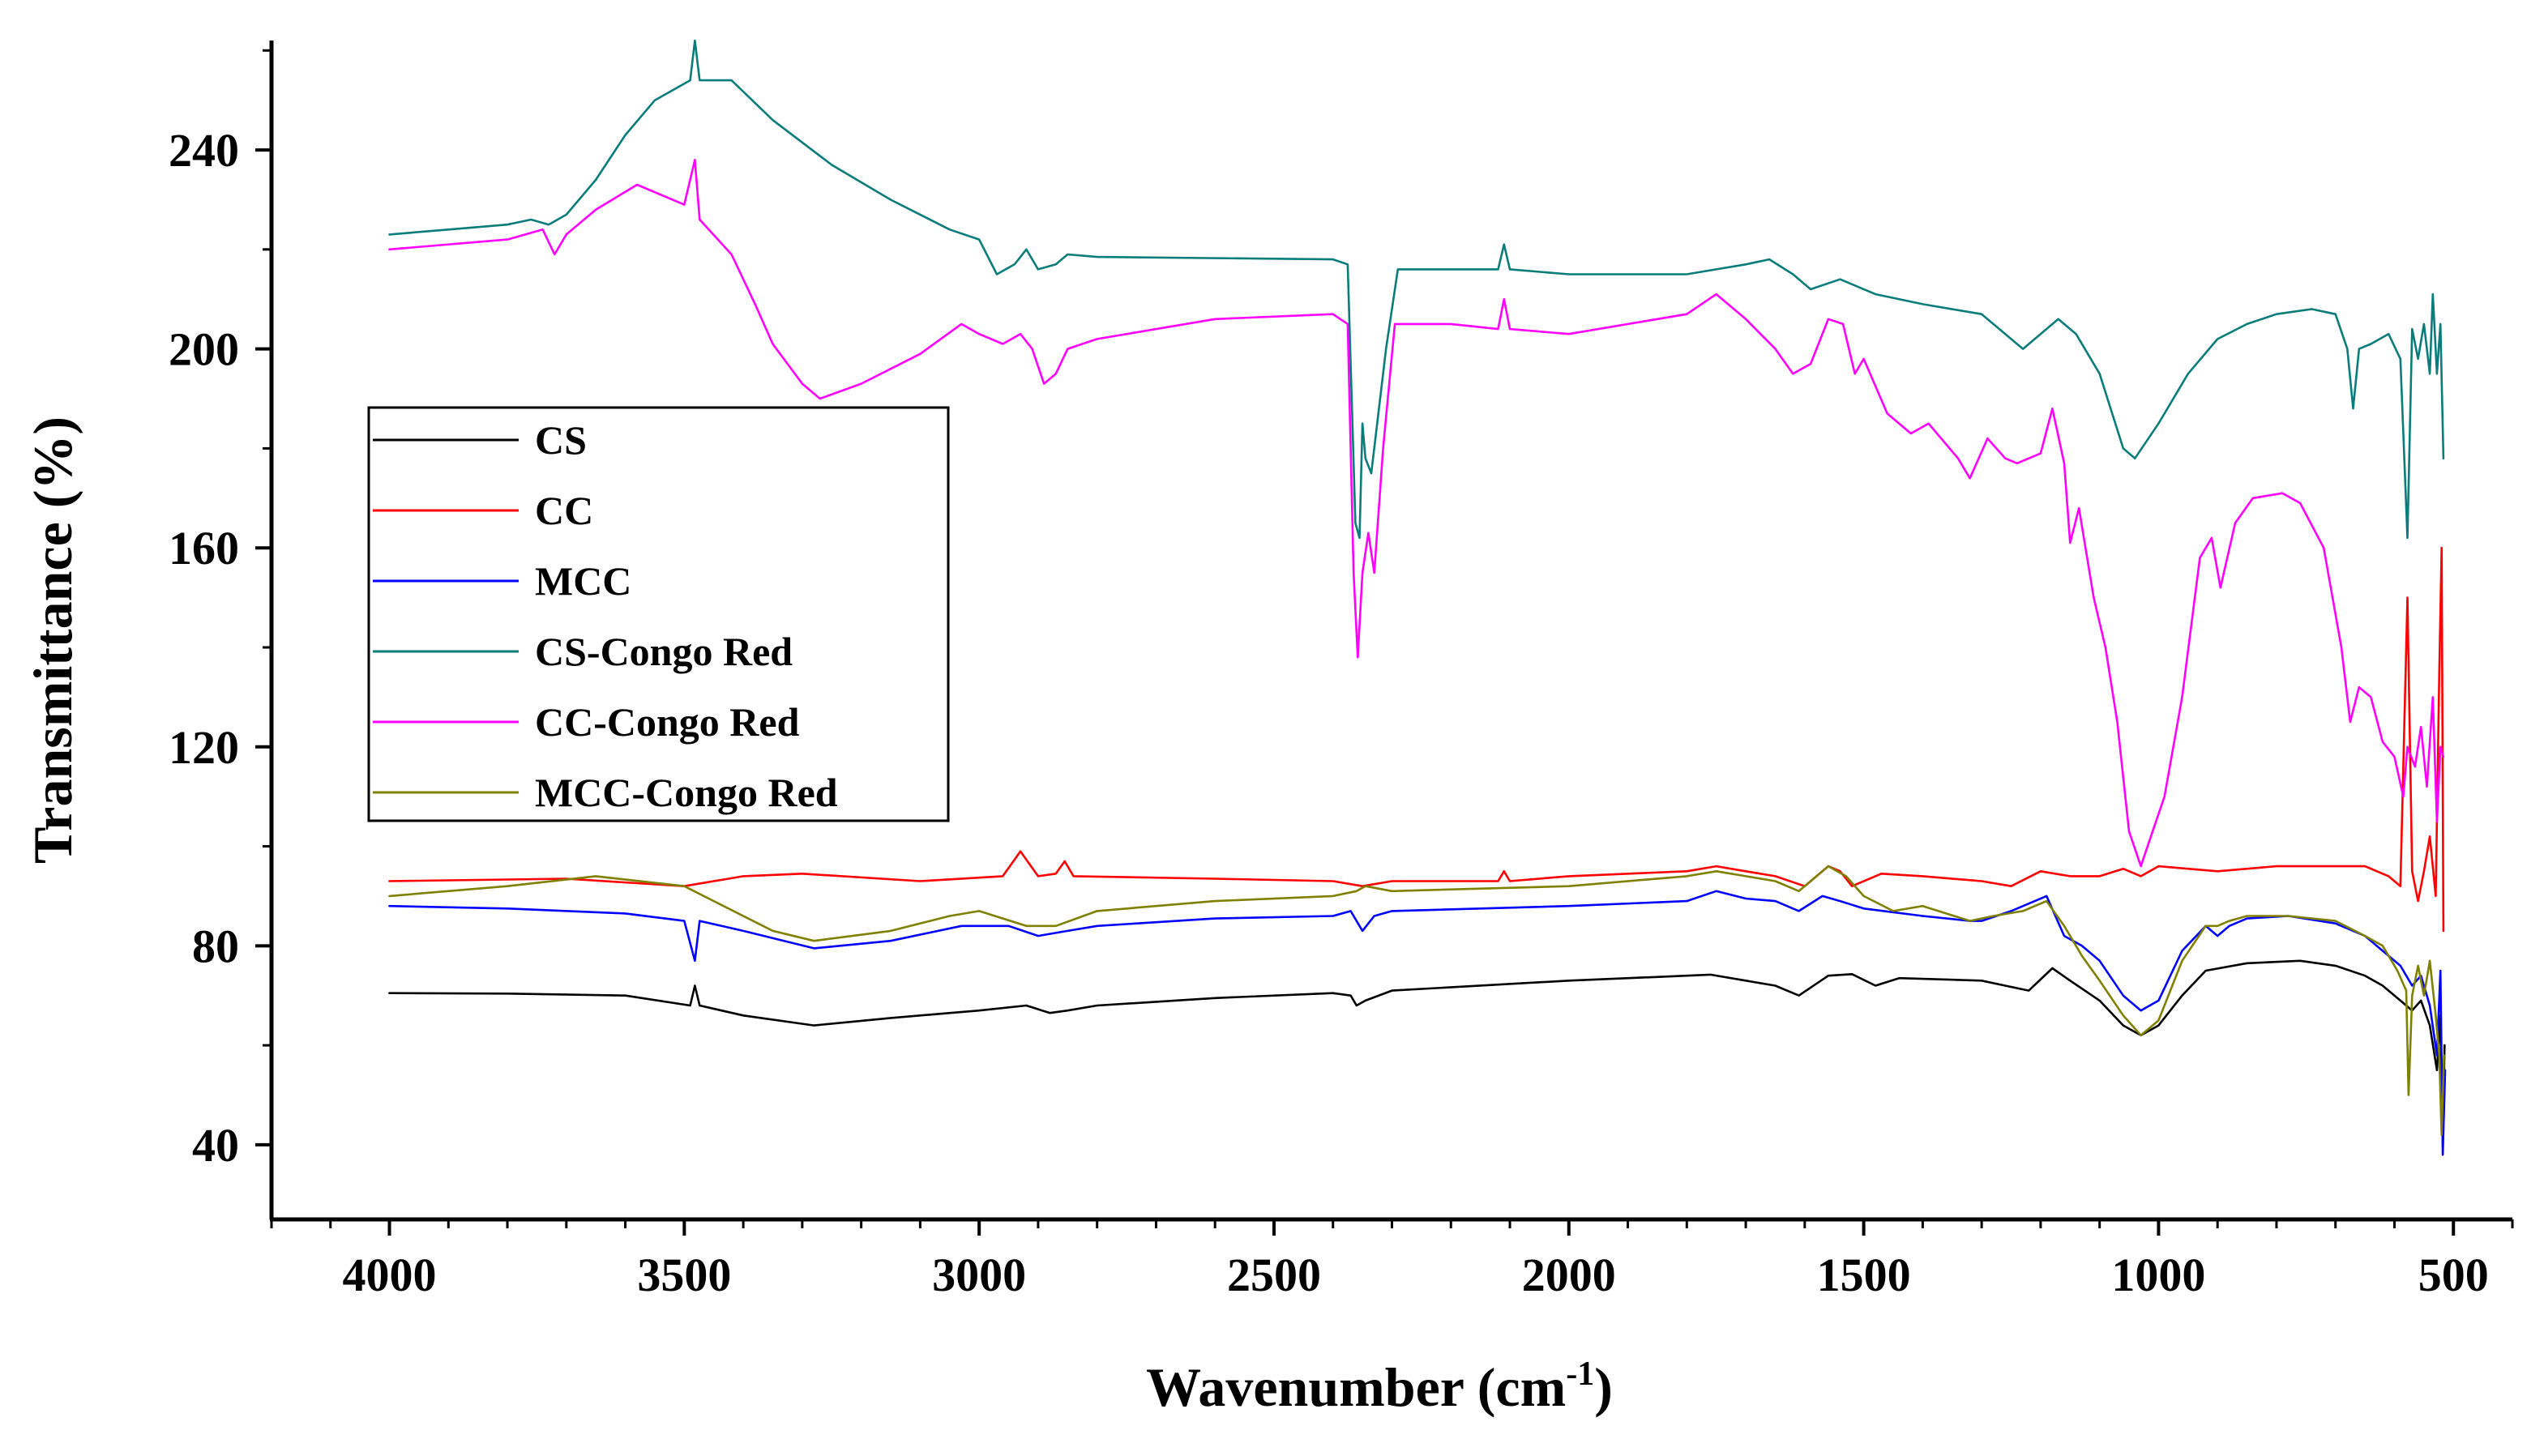 The width and height of the screenshot is (2544, 1456). What do you see at coordinates (204, 350) in the screenshot?
I see `y-tick-label: 200` at bounding box center [204, 350].